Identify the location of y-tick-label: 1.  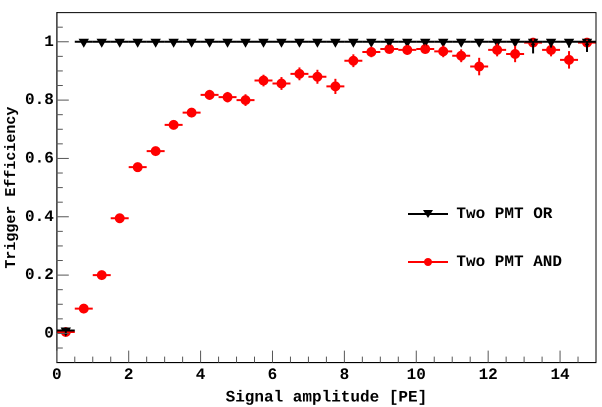
(49, 41).